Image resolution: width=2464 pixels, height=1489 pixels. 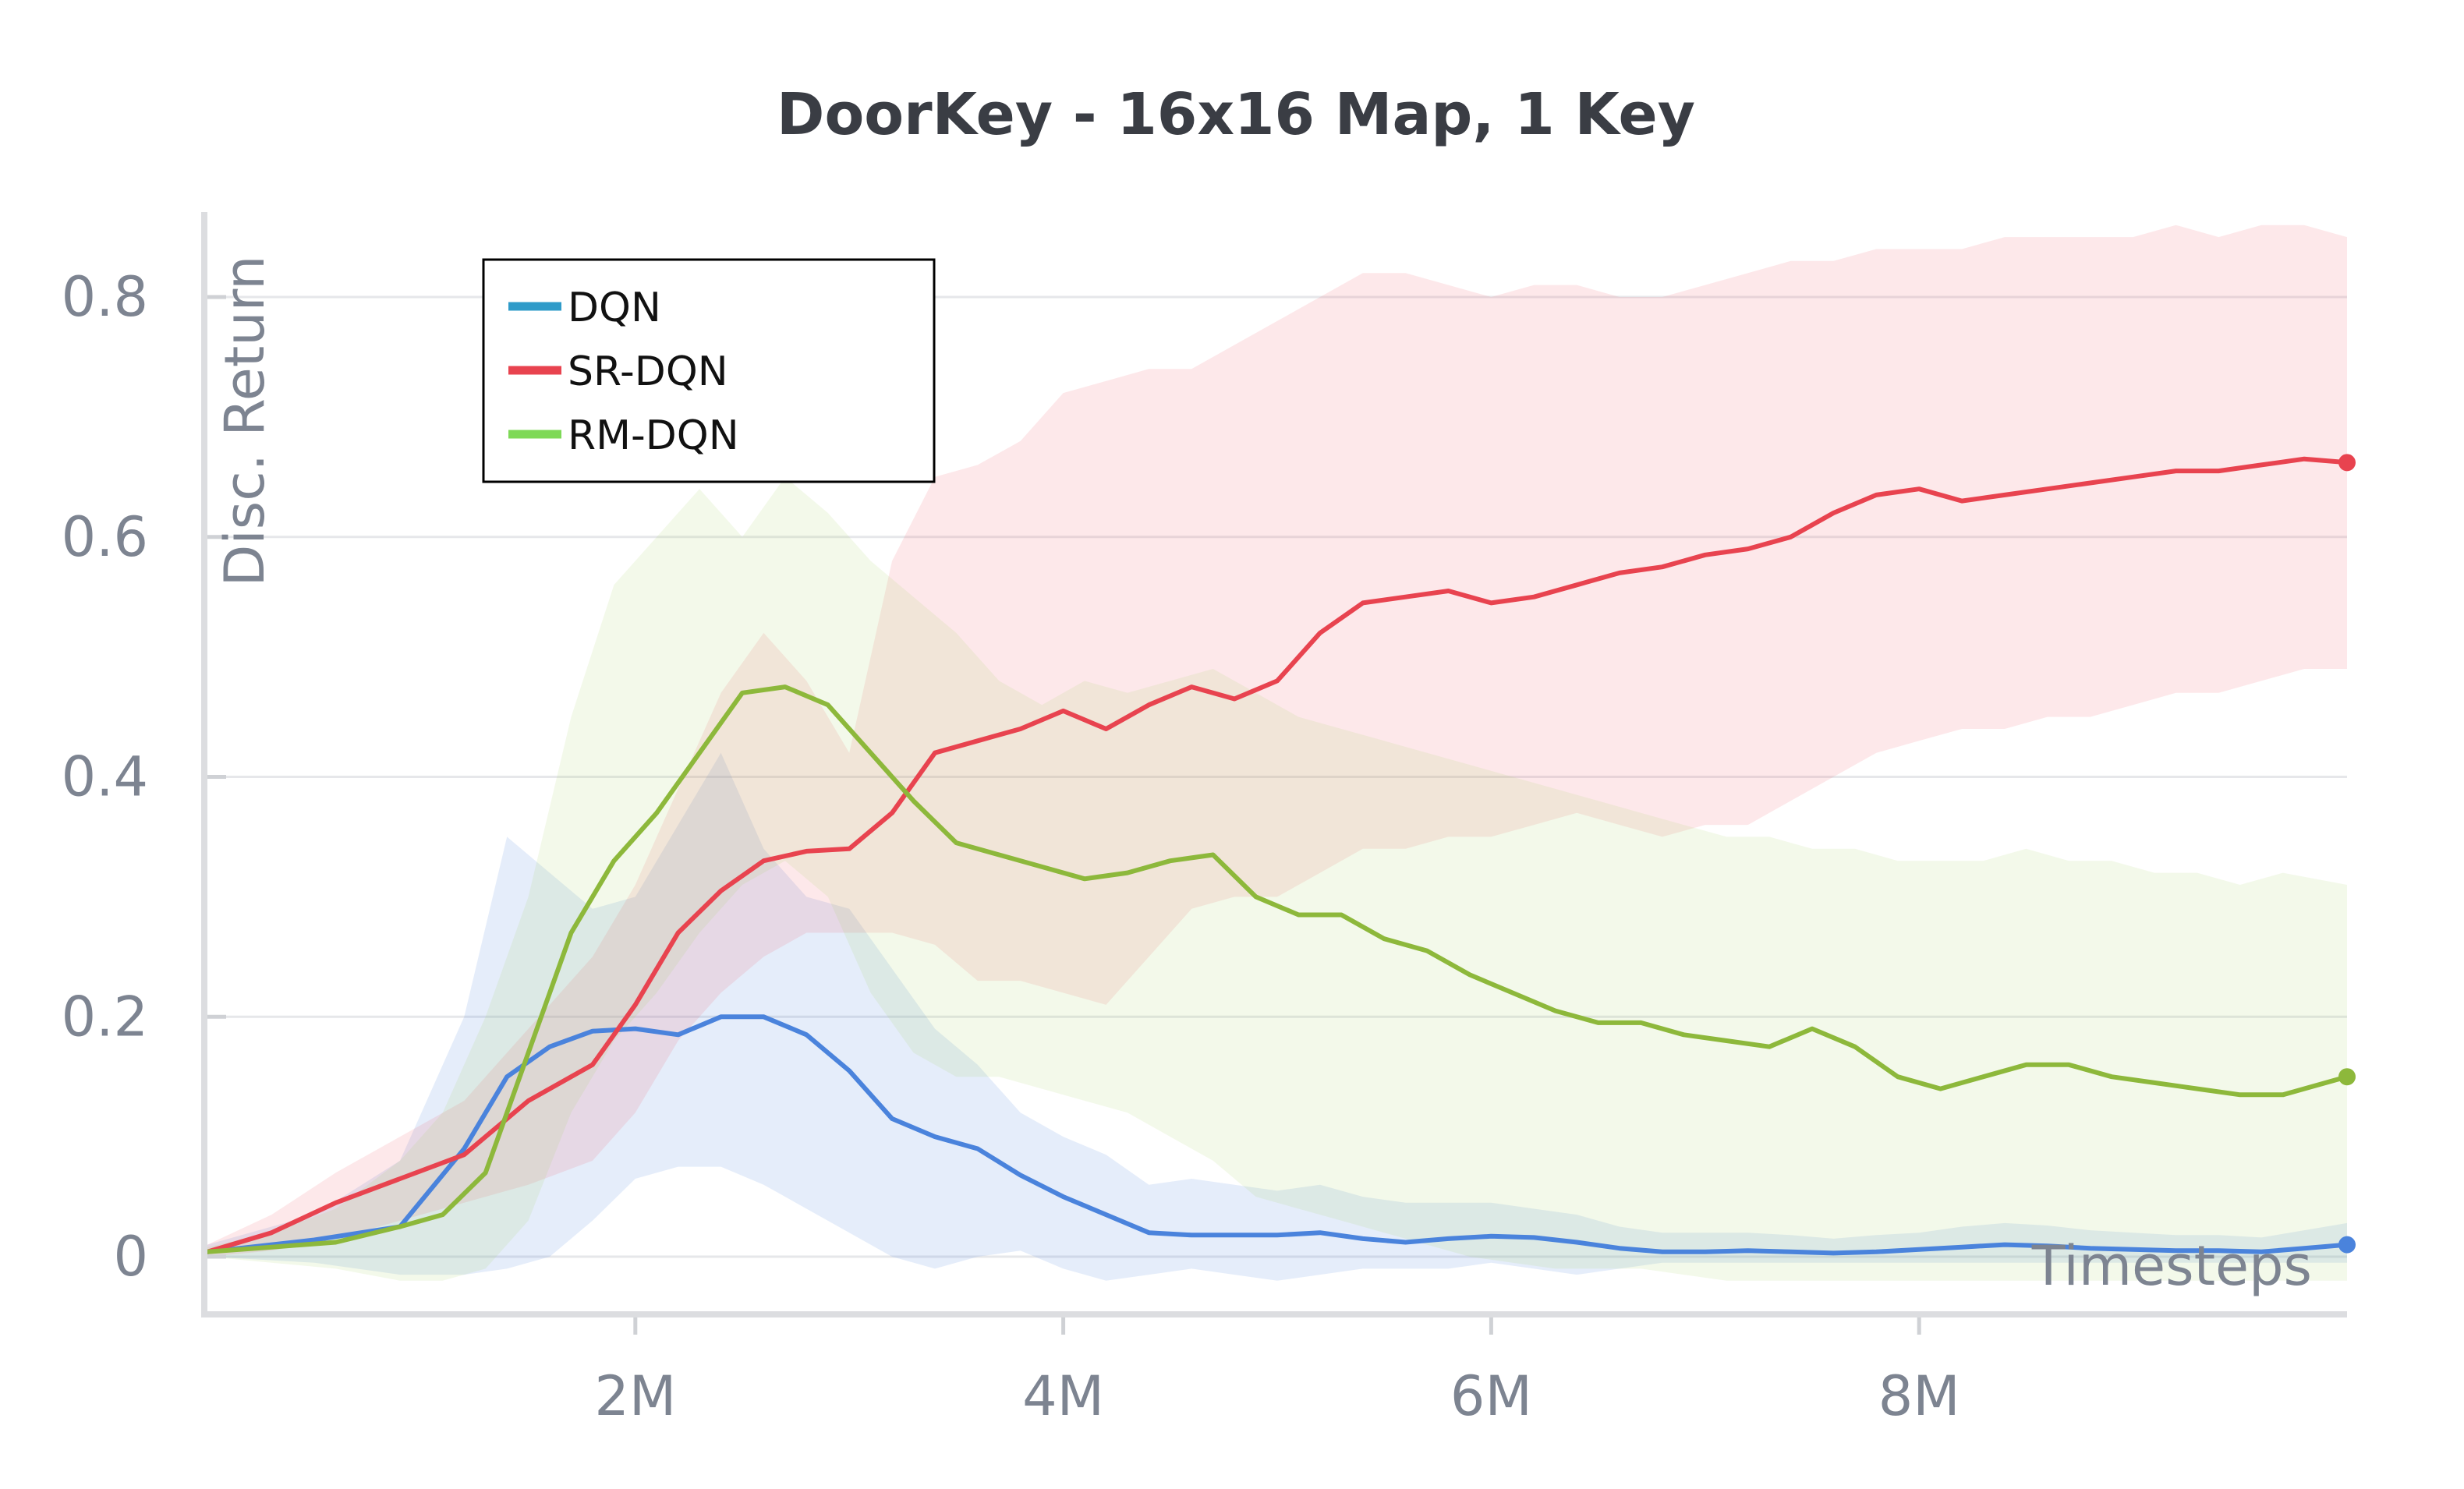 What do you see at coordinates (2347, 1245) in the screenshot?
I see `dqn-end-marker` at bounding box center [2347, 1245].